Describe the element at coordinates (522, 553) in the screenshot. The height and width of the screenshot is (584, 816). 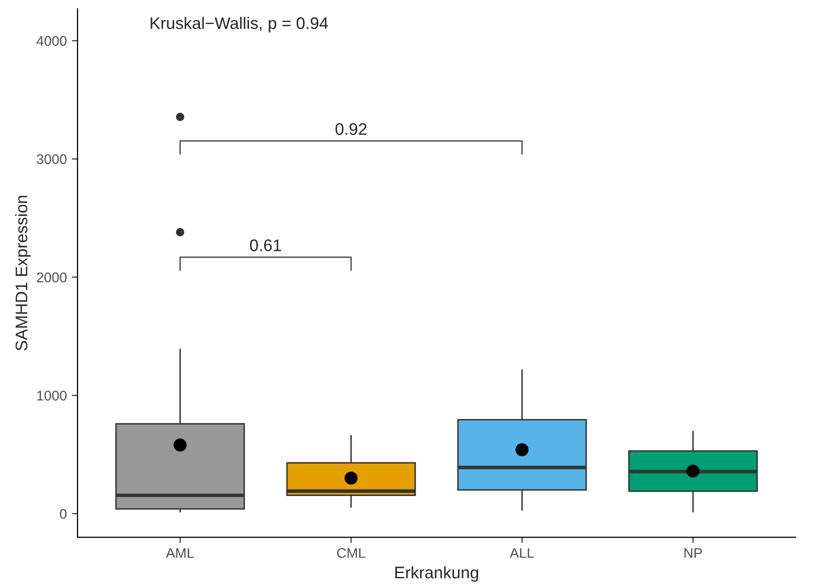
I see `x-tick-label: ALL` at that location.